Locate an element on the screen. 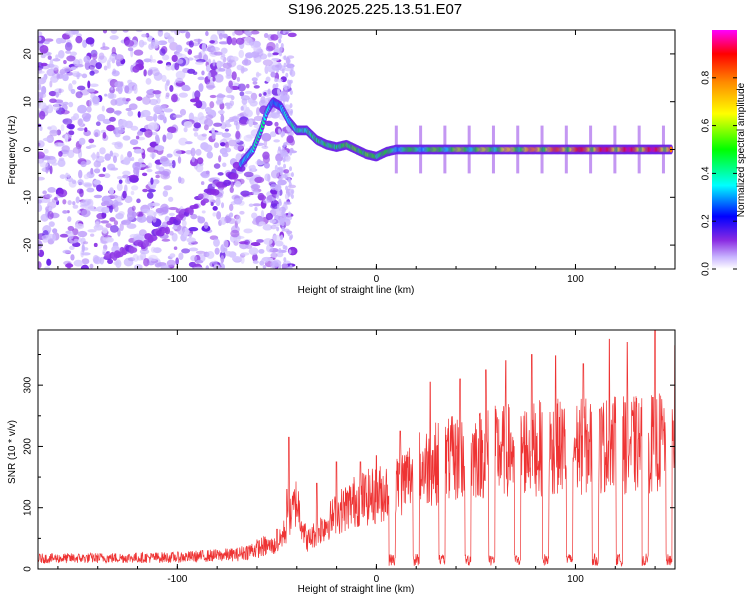 The height and width of the screenshot is (600, 750). diagonal-band-blob is located at coordinates (110, 261).